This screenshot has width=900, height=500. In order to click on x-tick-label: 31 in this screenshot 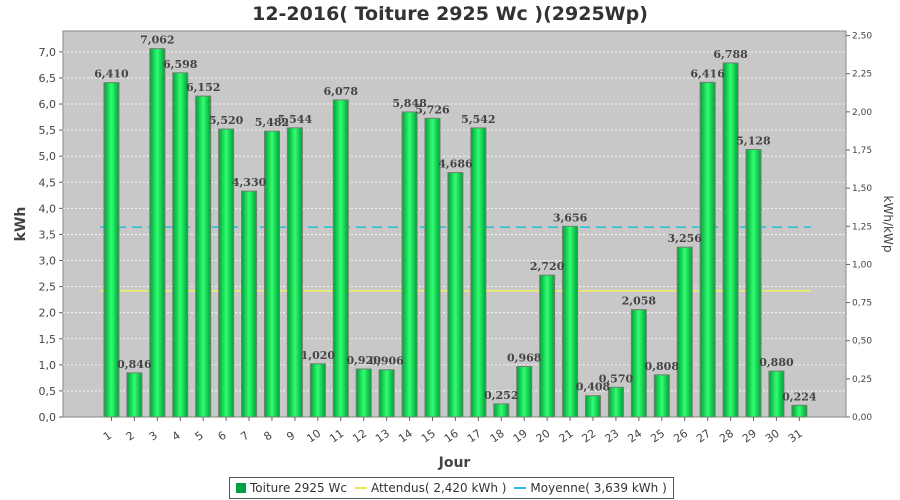, I will do `click(795, 436)`.